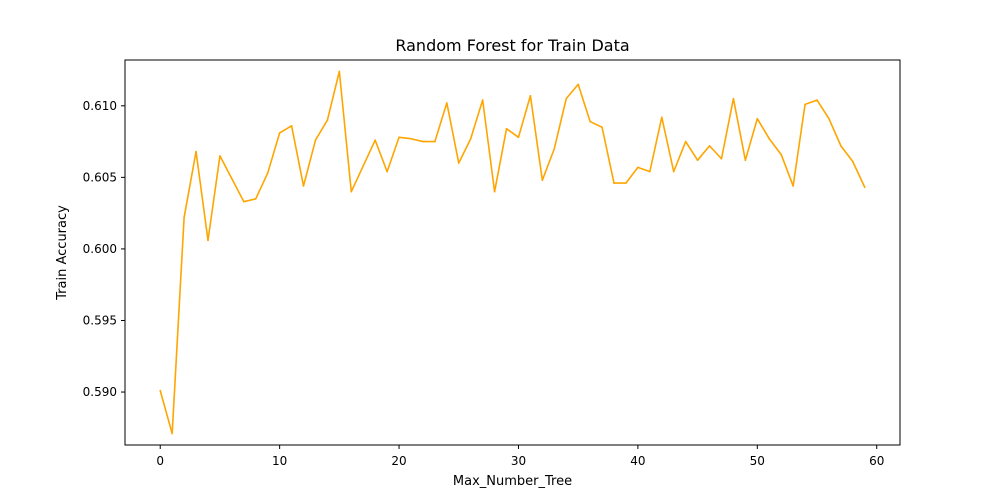 This screenshot has width=1000, height=500. Describe the element at coordinates (637, 461) in the screenshot. I see `x-tick-label: 40` at that location.